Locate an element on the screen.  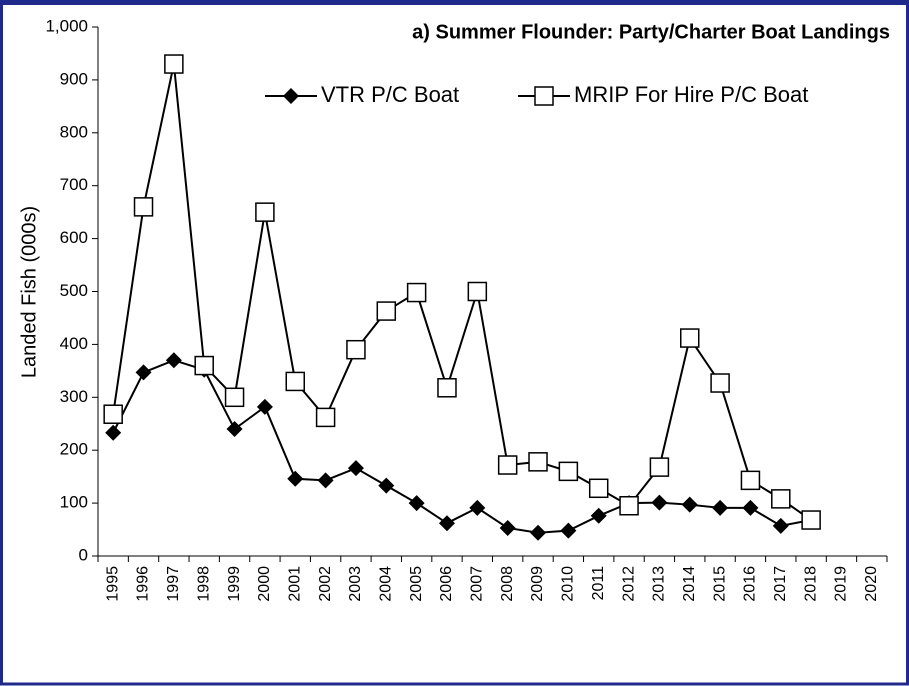
x-tick-label: 2005 is located at coordinates (416, 584).